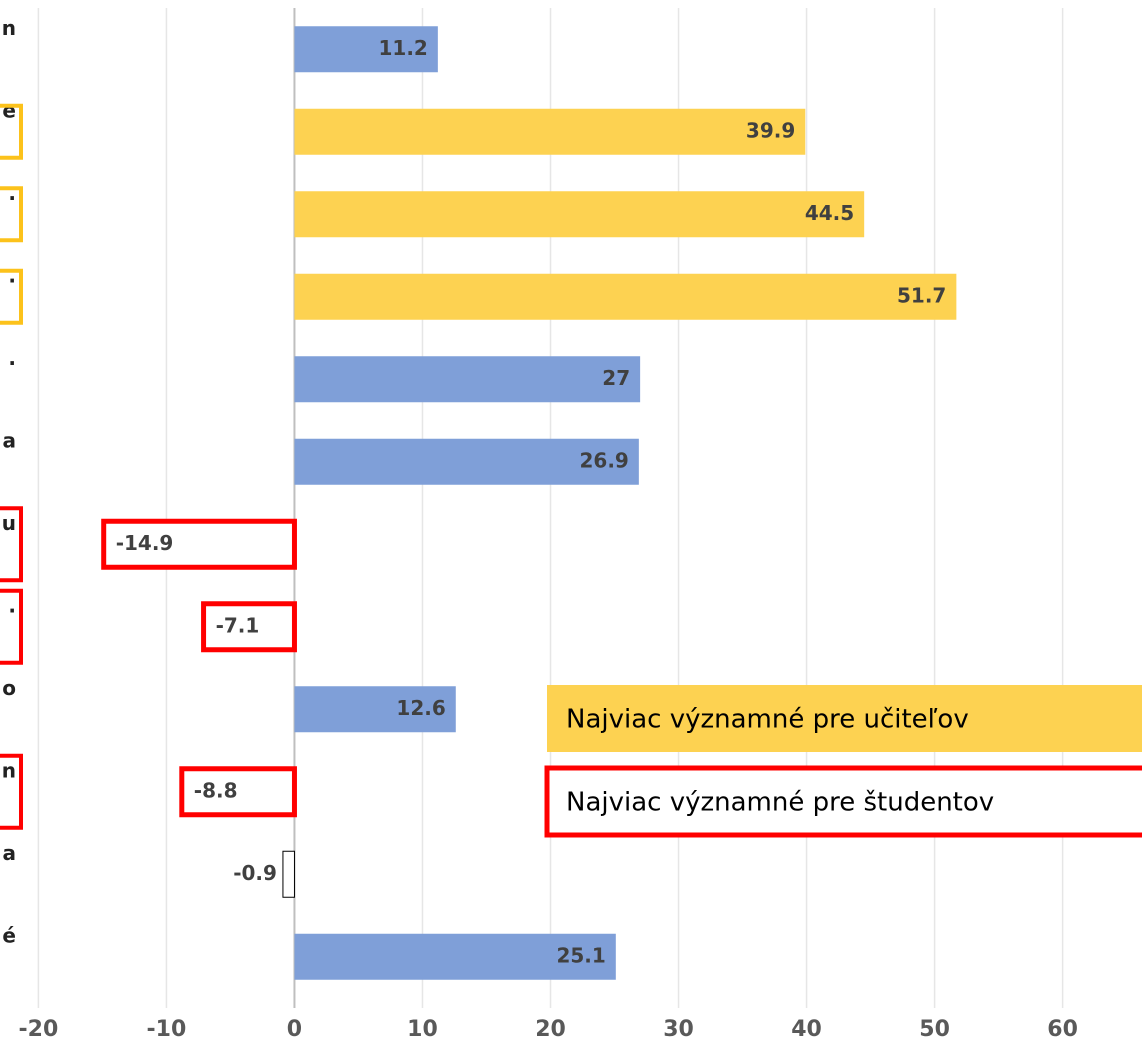  What do you see at coordinates (1062, 1029) in the screenshot?
I see `x-tick-label: 60` at bounding box center [1062, 1029].